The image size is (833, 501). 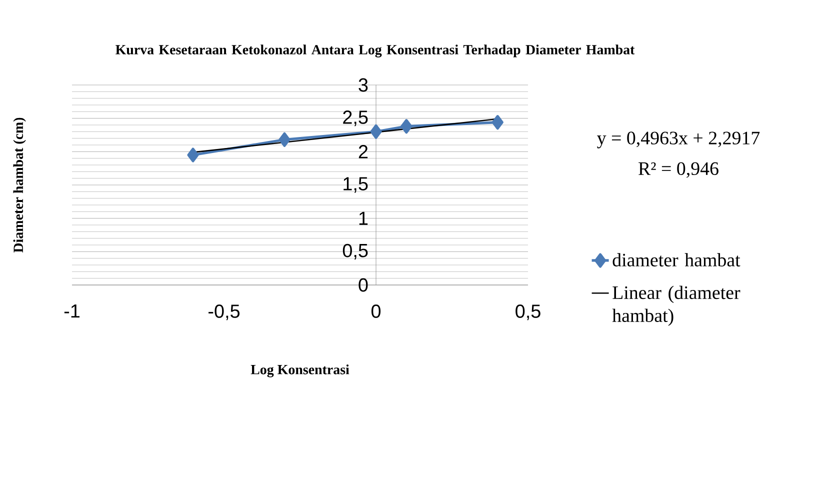 What do you see at coordinates (355, 252) in the screenshot?
I see `y-tick-label: 0,5` at bounding box center [355, 252].